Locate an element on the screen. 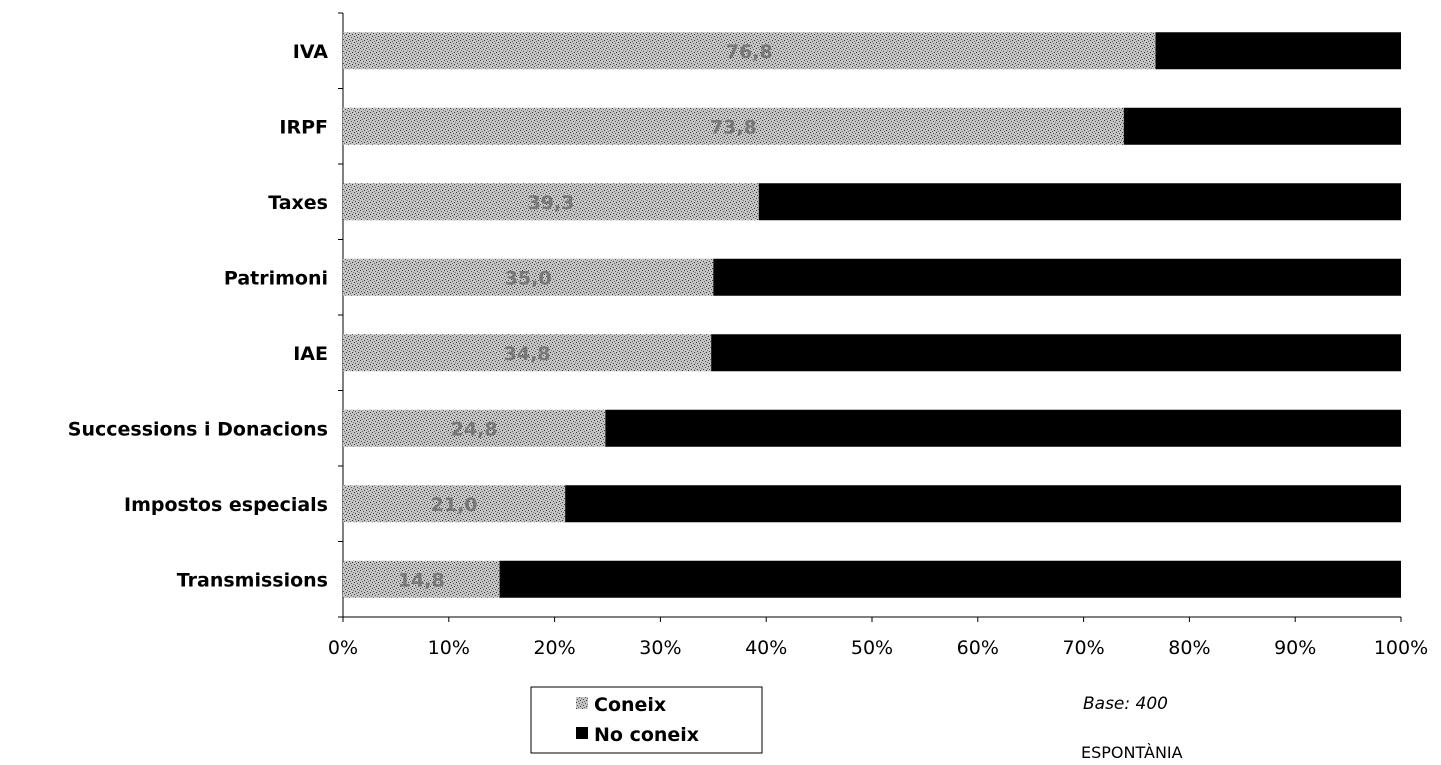  data-label: 24,8 is located at coordinates (474, 429).